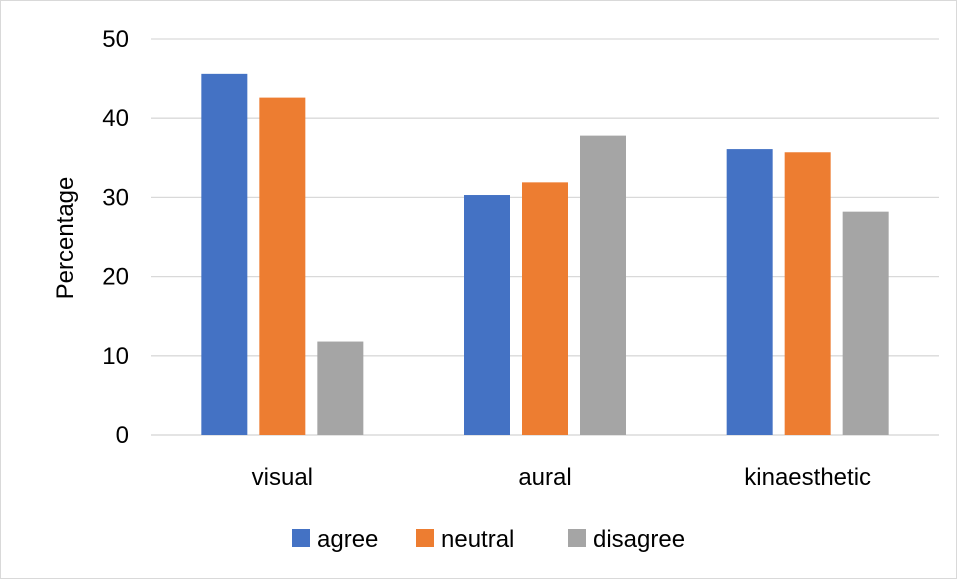 The width and height of the screenshot is (957, 579). Describe the element at coordinates (340, 388) in the screenshot. I see `bar-disagree-visual` at that location.